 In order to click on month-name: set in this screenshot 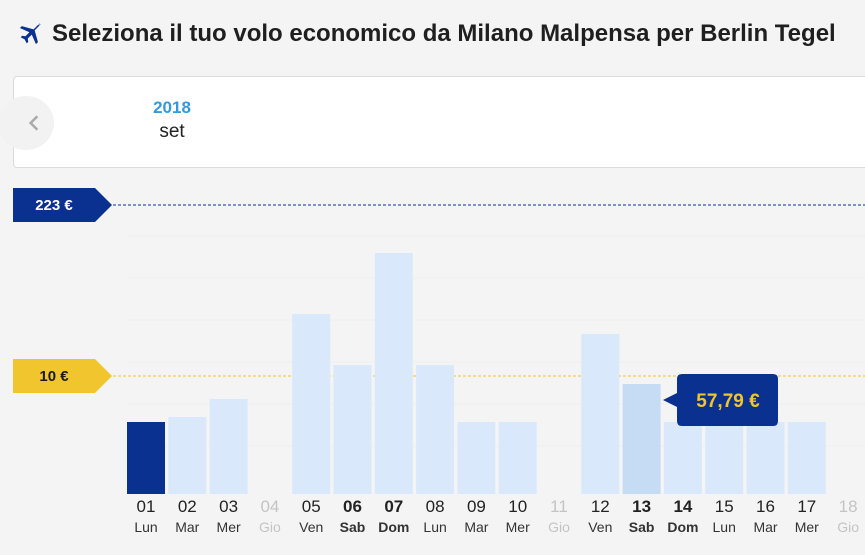, I will do `click(172, 131)`.